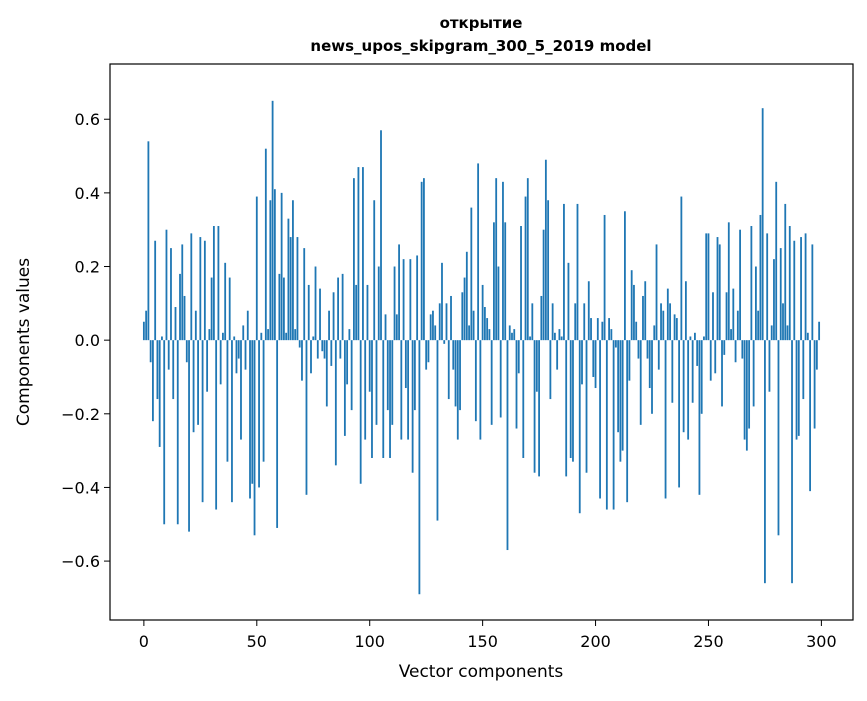 Image resolution: width=867 pixels, height=701 pixels. What do you see at coordinates (80, 561) in the screenshot?
I see `y-tick-label: −0.6` at bounding box center [80, 561].